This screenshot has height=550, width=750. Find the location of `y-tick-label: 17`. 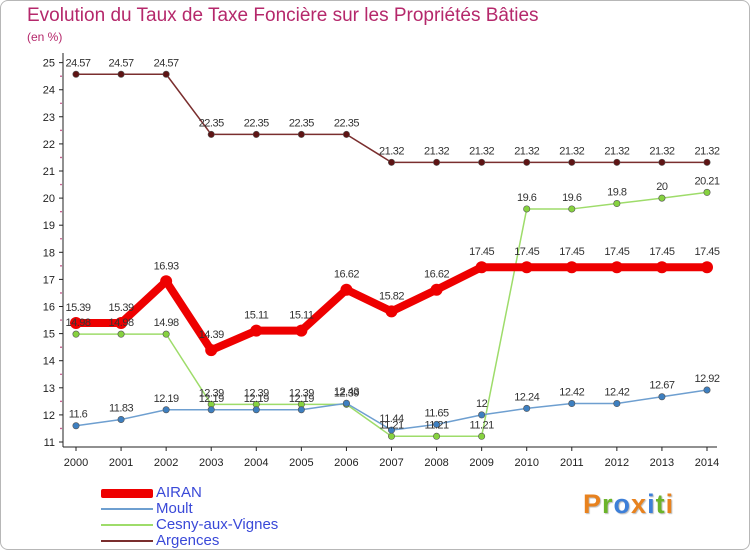

y-tick-label: 17 is located at coordinates (49, 280).